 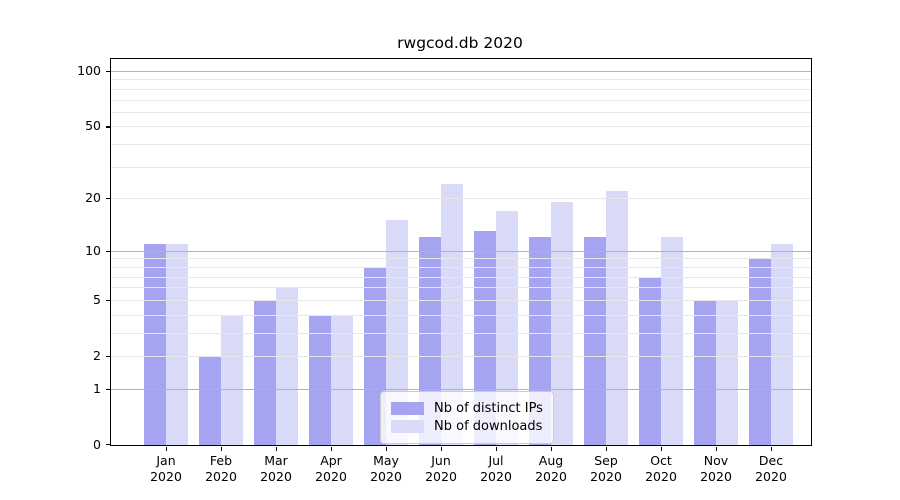 What do you see at coordinates (488, 408) in the screenshot?
I see `legend-label: Nb of distinct IPs` at bounding box center [488, 408].